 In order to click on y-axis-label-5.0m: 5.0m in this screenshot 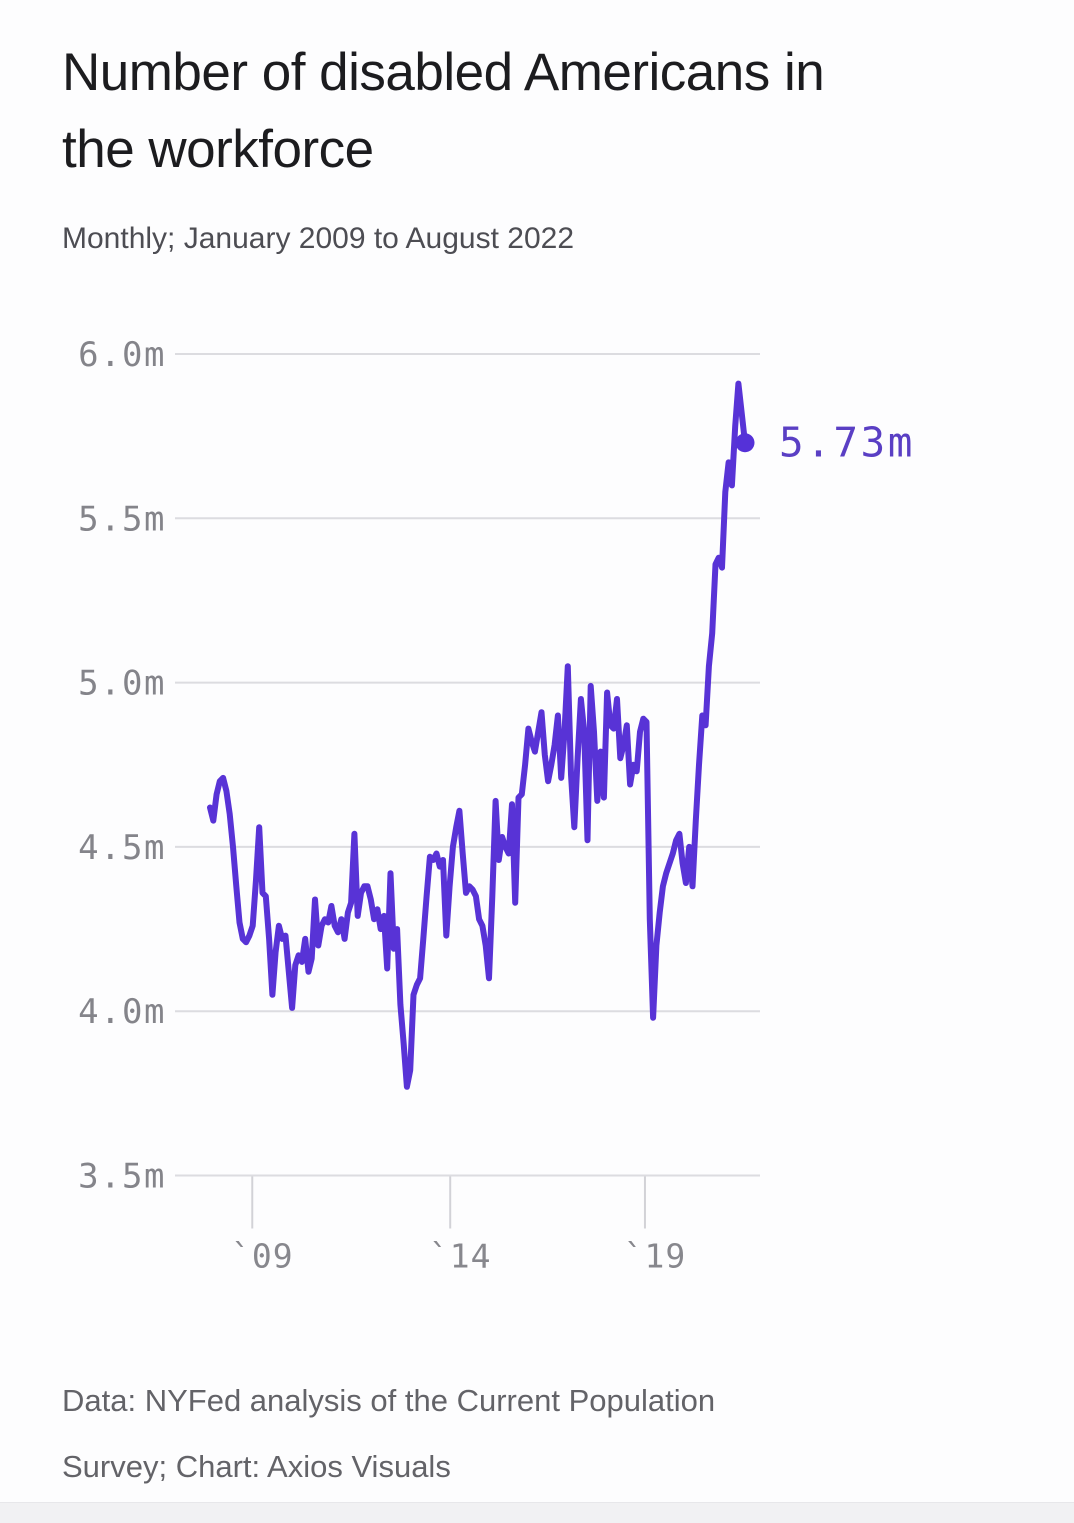, I will do `click(122, 684)`.